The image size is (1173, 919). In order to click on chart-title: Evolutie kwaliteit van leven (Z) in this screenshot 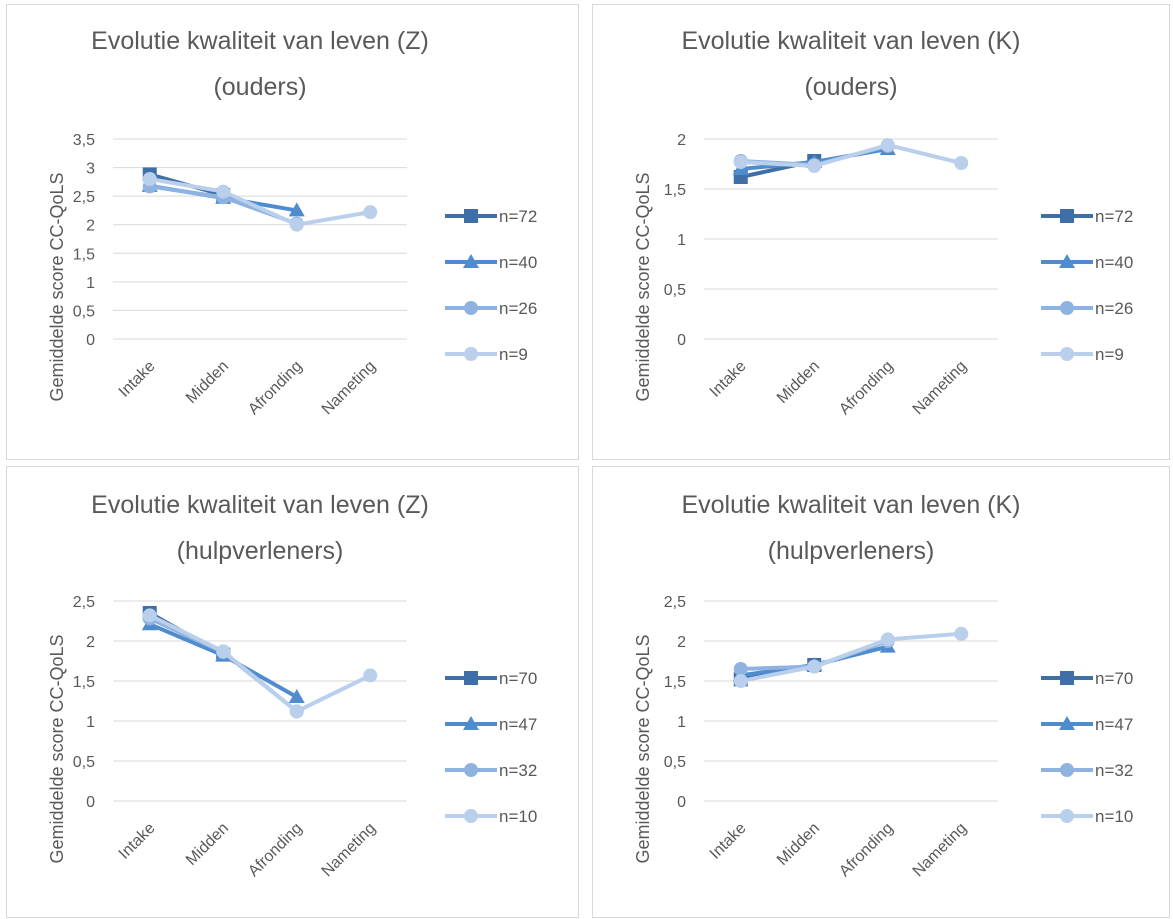, I will do `click(260, 505)`.